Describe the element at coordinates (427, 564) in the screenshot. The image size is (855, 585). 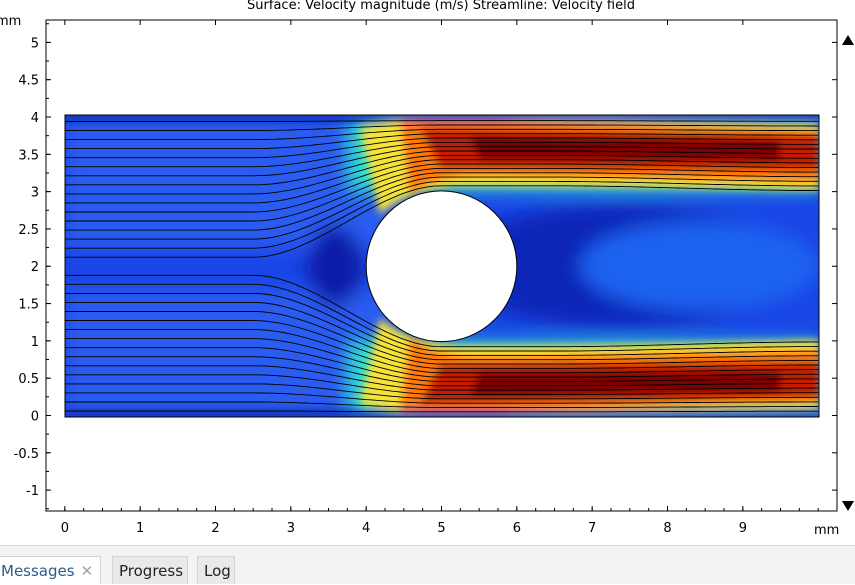
I see `bottom-panel-tabbar: Messages ✕ Progress Log` at that location.